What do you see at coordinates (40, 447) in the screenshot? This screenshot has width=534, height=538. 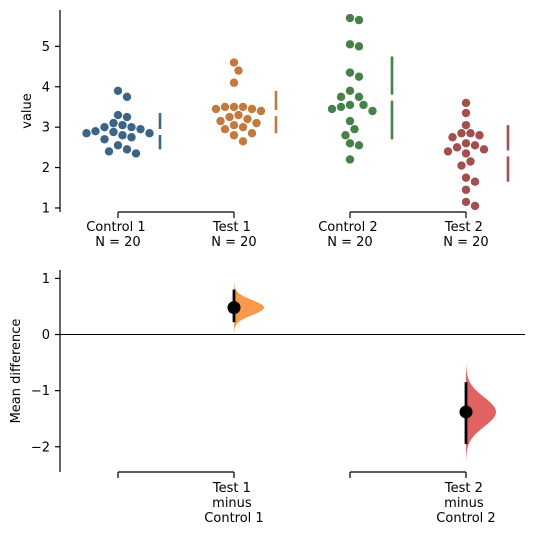 I see `bottom-y-tick-label: −2` at bounding box center [40, 447].